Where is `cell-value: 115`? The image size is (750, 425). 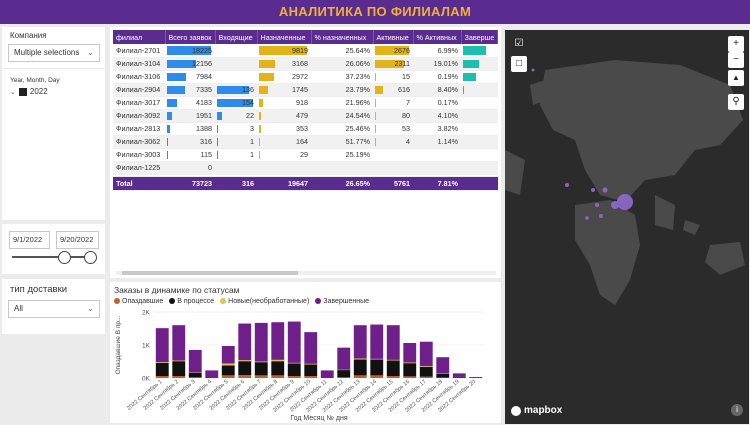 cell-value: 115 is located at coordinates (206, 154).